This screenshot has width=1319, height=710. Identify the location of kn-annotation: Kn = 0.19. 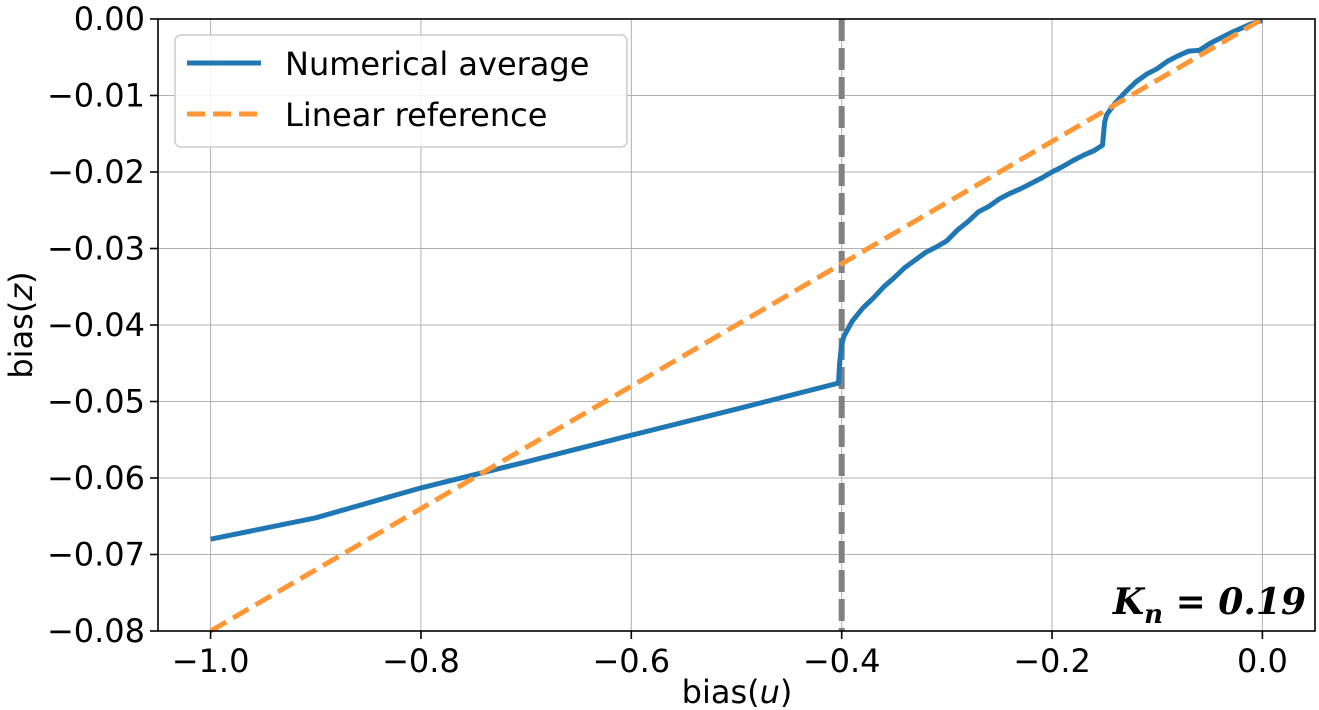
(1209, 605).